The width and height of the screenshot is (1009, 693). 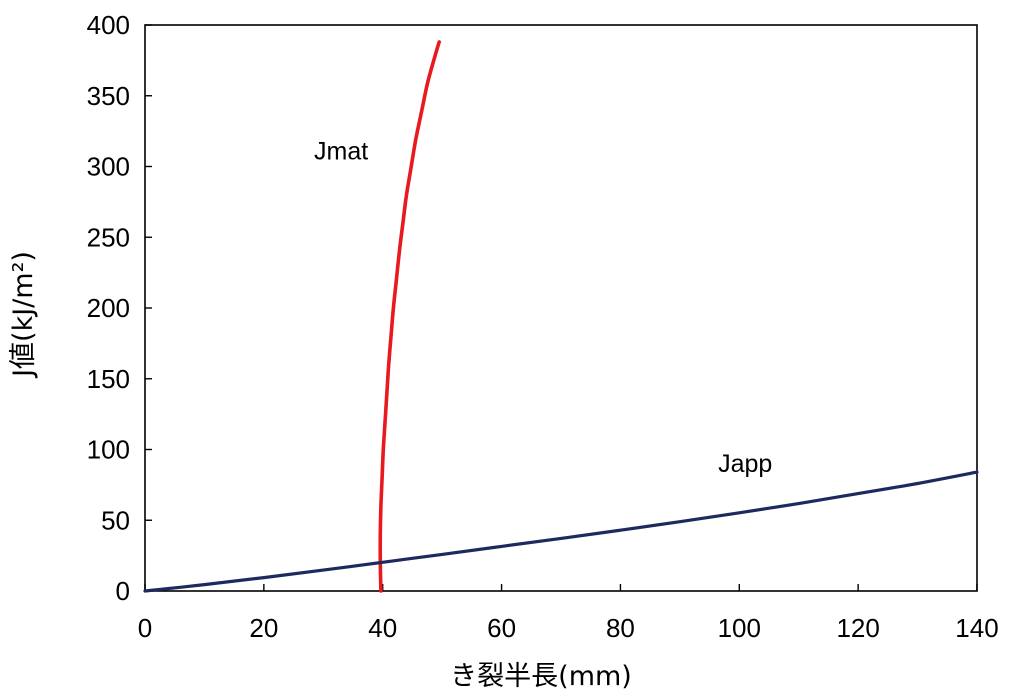 I want to click on y-tick-label: 50, so click(x=115, y=520).